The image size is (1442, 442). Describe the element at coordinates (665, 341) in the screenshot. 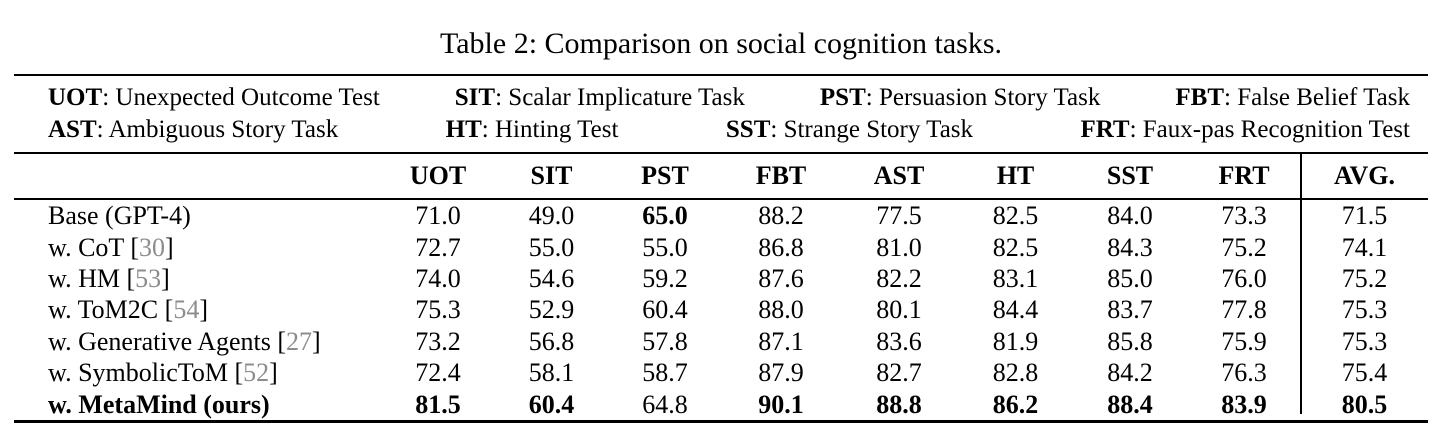

I see `score-cell: 57.8` at that location.